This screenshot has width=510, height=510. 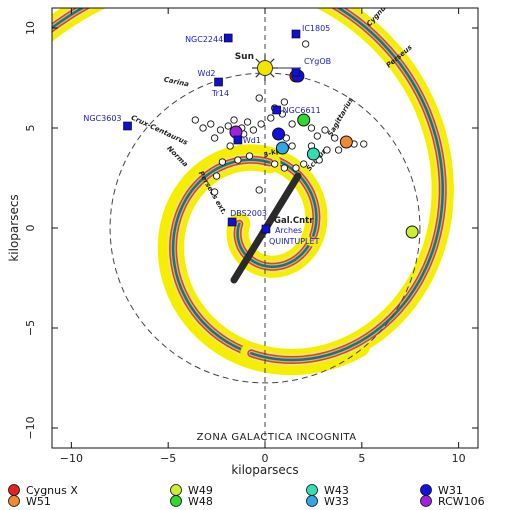 I want to click on object-label-ngc2244: NGC2244, so click(x=204, y=39).